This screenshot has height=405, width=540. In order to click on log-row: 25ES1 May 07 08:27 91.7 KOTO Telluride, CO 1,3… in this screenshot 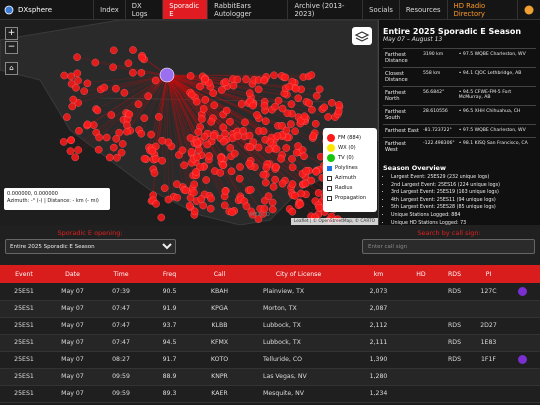, I will do `click(270, 360)`.